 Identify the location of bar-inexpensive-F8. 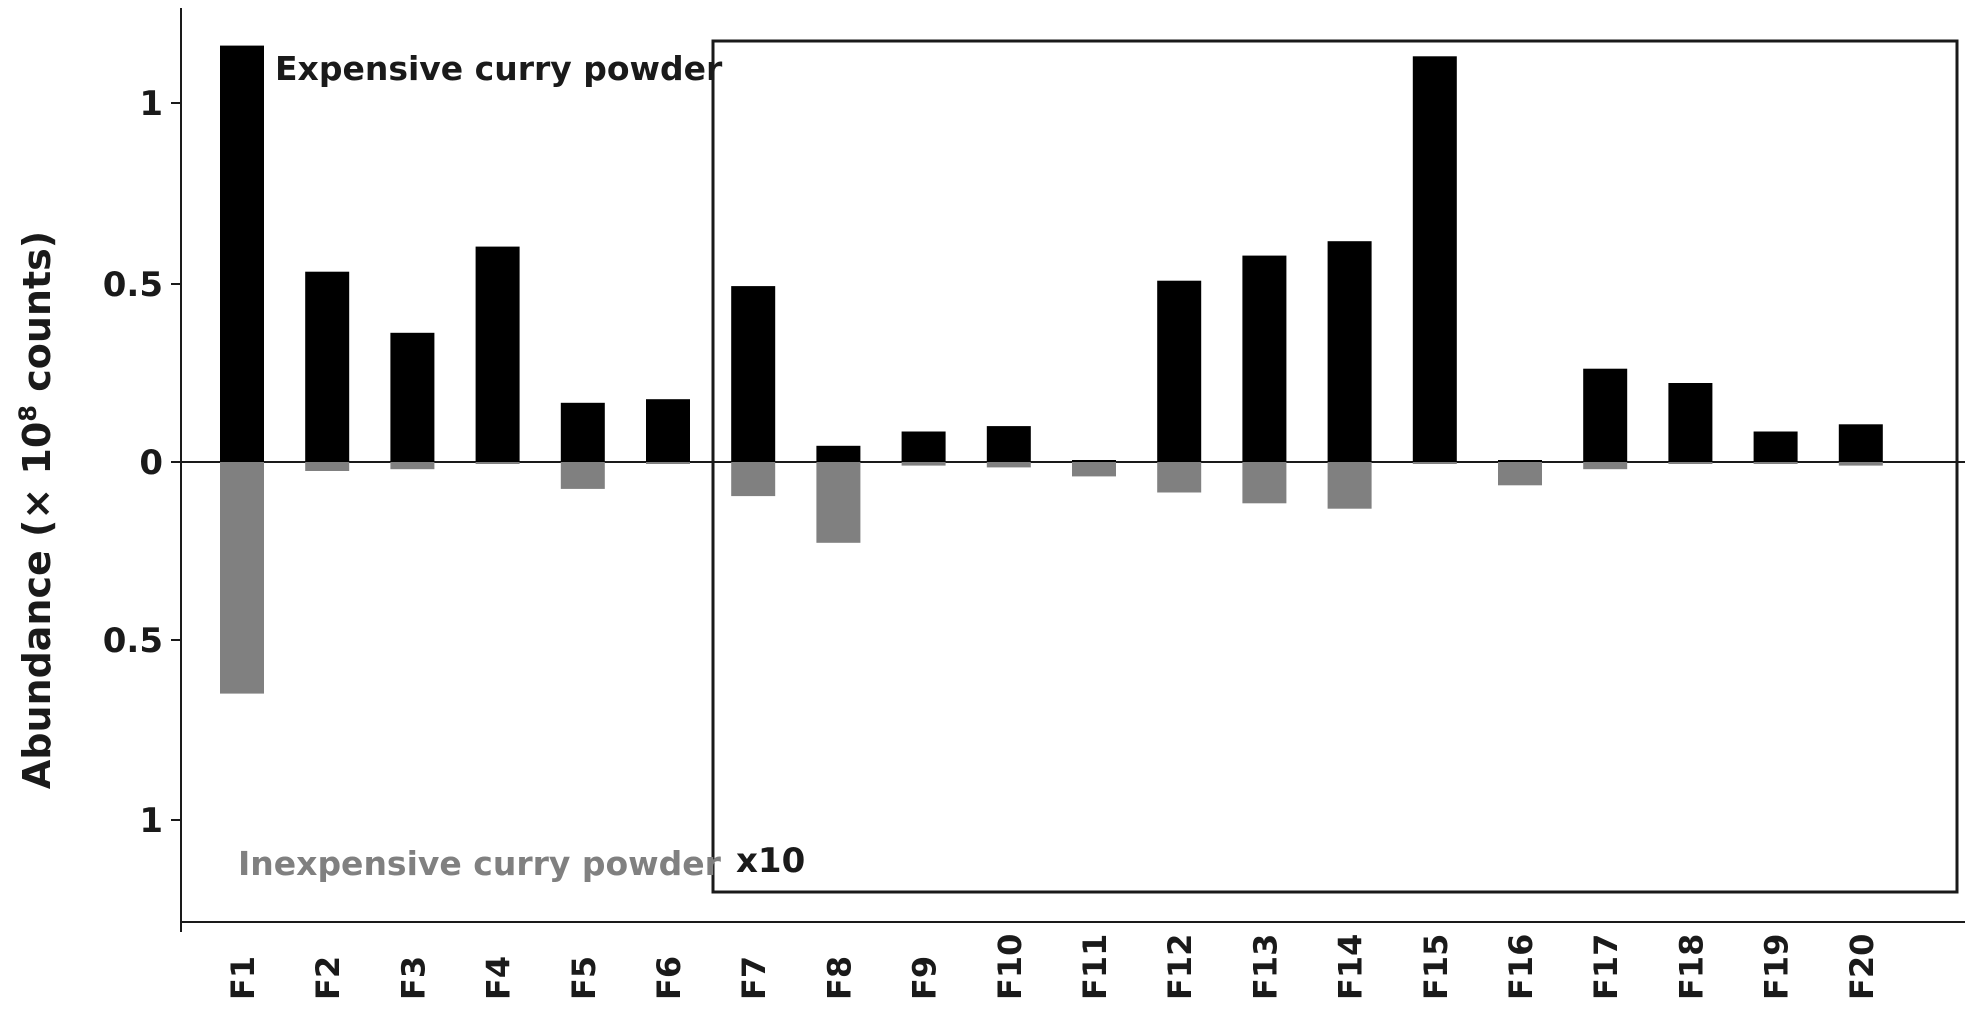
(838, 502).